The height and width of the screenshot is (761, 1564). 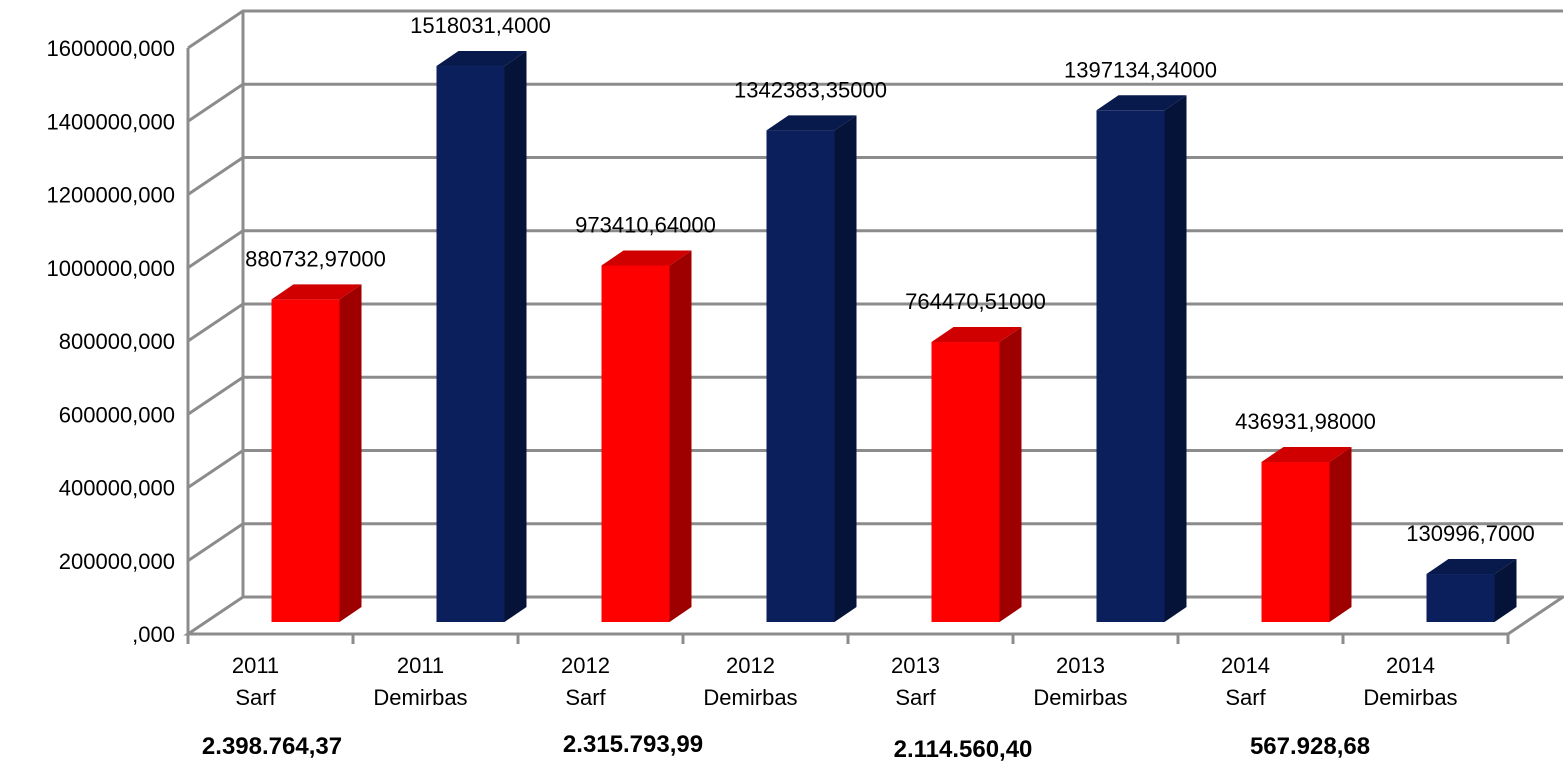 What do you see at coordinates (1305, 421) in the screenshot?
I see `data-label: 436931,98000` at bounding box center [1305, 421].